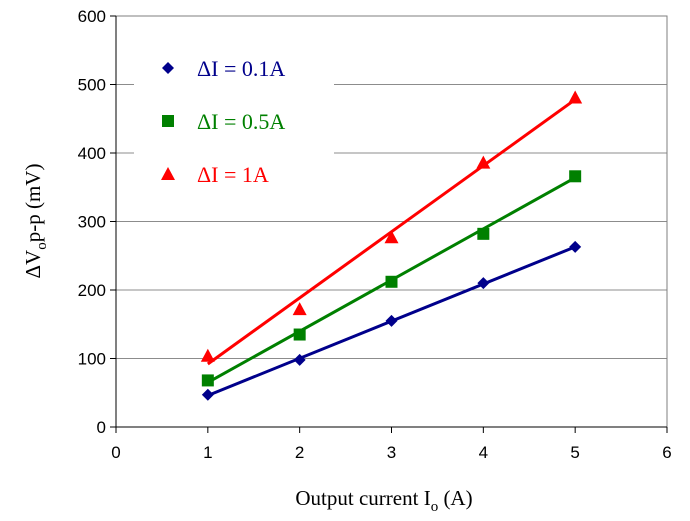  What do you see at coordinates (168, 121) in the screenshot?
I see `legend-marker-square` at bounding box center [168, 121].